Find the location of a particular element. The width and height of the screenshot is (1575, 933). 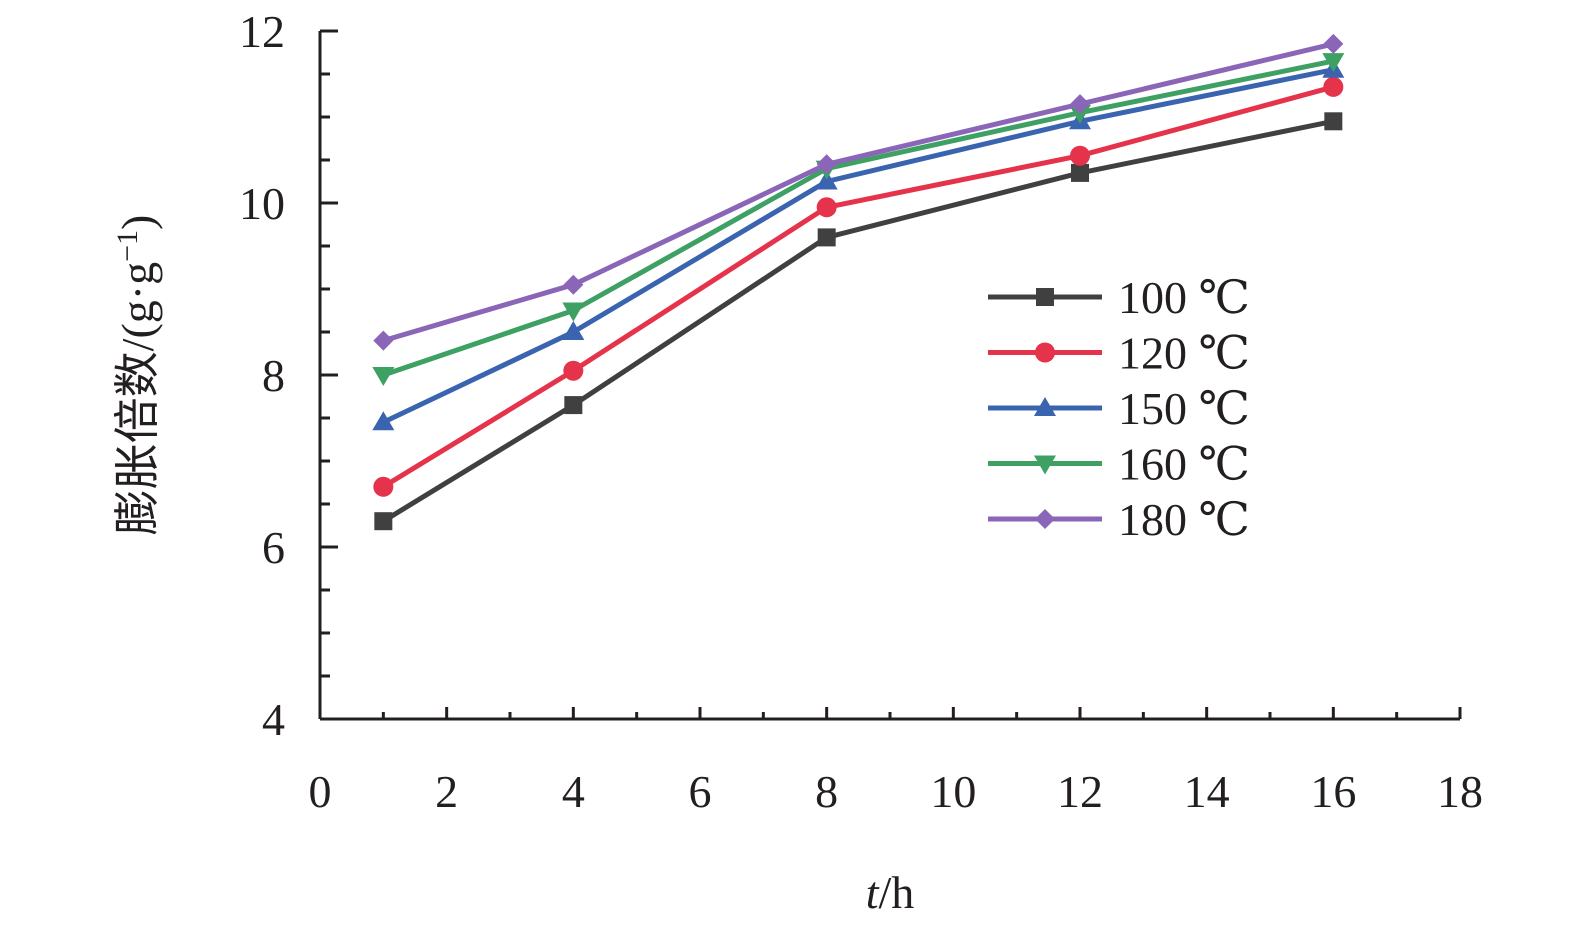

legend-label: 180 ℃ is located at coordinates (1184, 519).